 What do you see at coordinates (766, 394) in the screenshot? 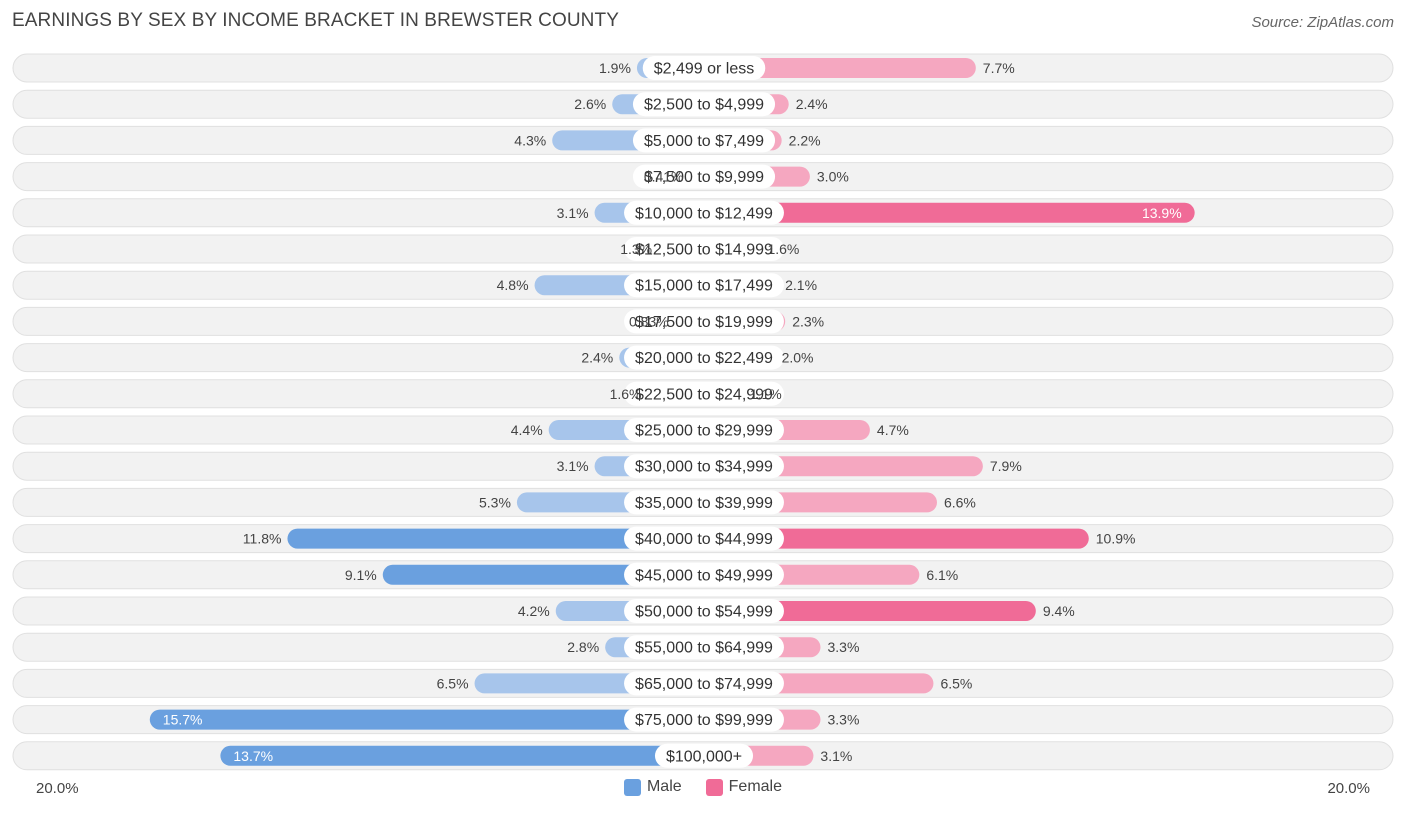
I see `female-value-label: 1.1%` at bounding box center [766, 394].